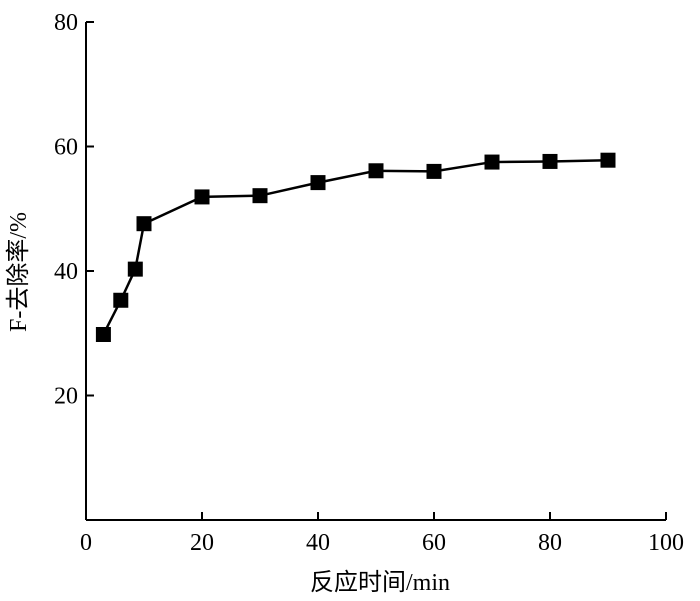  I want to click on y-tick-label: 40, so click(66, 272).